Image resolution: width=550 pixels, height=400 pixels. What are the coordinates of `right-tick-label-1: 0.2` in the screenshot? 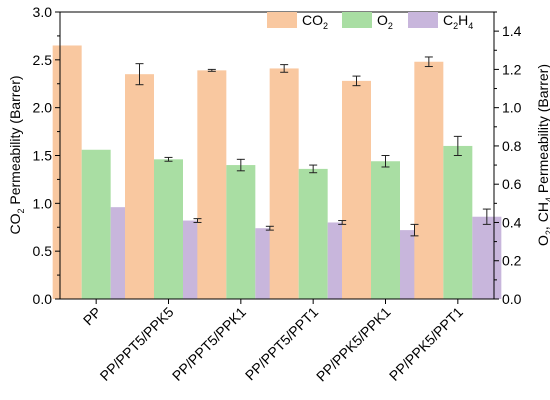 It's located at (512, 261).